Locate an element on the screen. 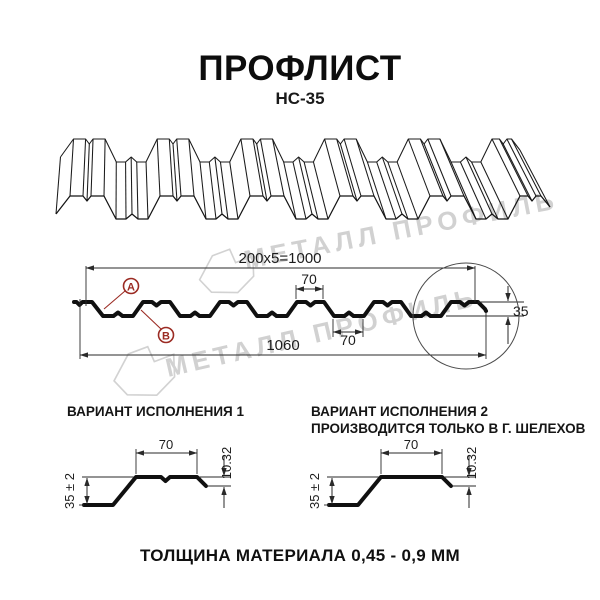 Image resolution: width=600 pixels, height=600 pixels. sheet-back-profile-edge is located at coordinates (290, 150).